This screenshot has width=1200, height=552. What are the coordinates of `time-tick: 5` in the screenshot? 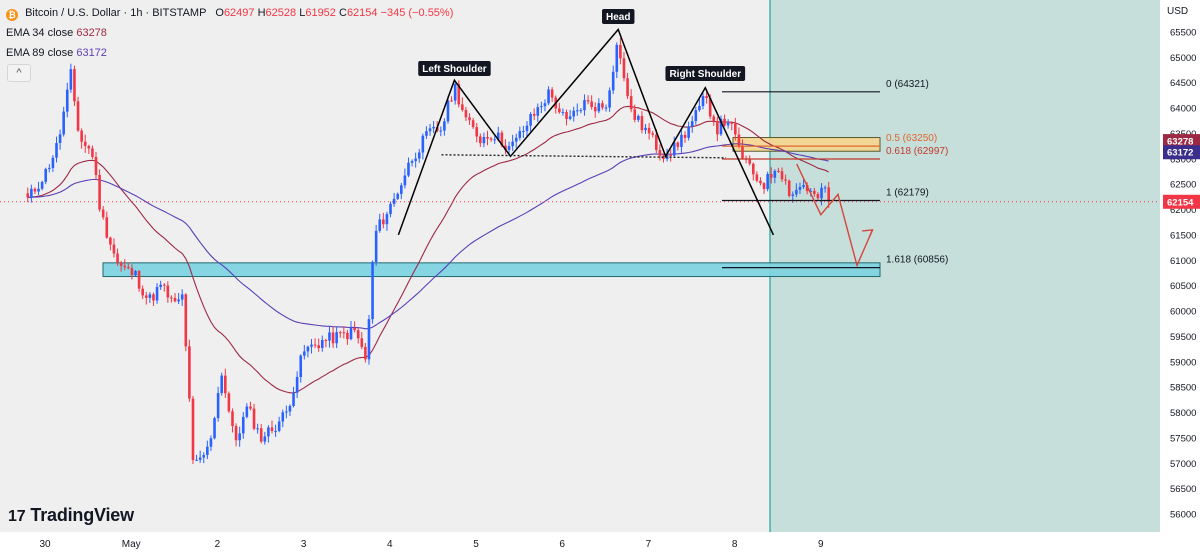 It's located at (476, 544).